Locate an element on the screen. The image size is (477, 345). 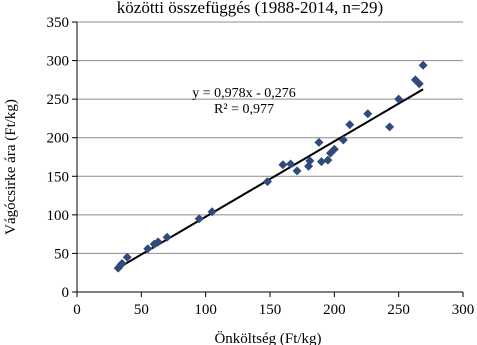
y-axis-label: Vágócsirke ára (Ft/kg) is located at coordinates (11, 167).